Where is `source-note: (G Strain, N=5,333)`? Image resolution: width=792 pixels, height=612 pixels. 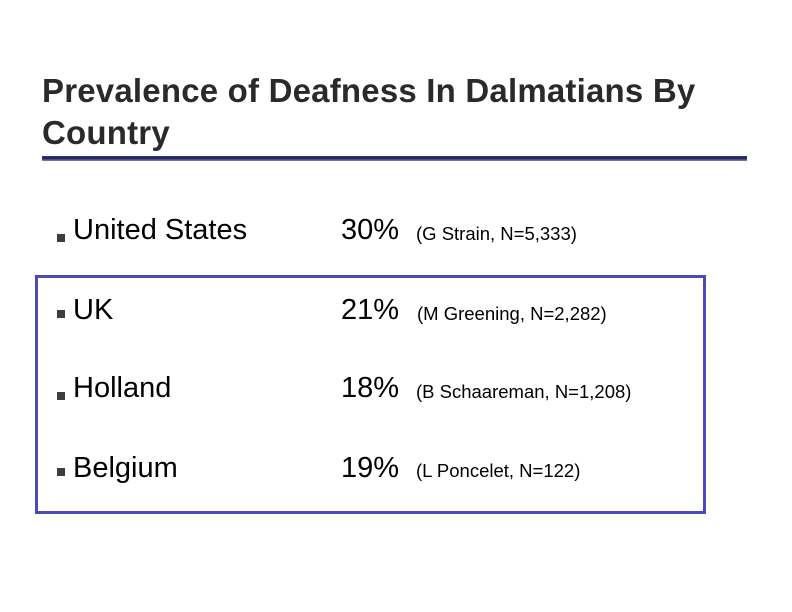
source-note: (G Strain, N=5,333) is located at coordinates (496, 233).